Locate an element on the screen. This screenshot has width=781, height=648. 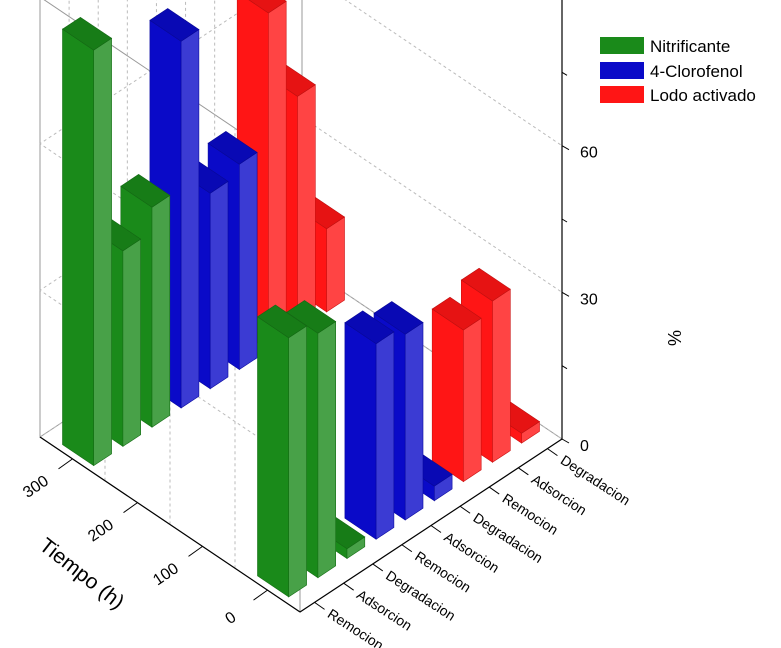
legend-label-lodo-activado: Lodo activado is located at coordinates (703, 95).